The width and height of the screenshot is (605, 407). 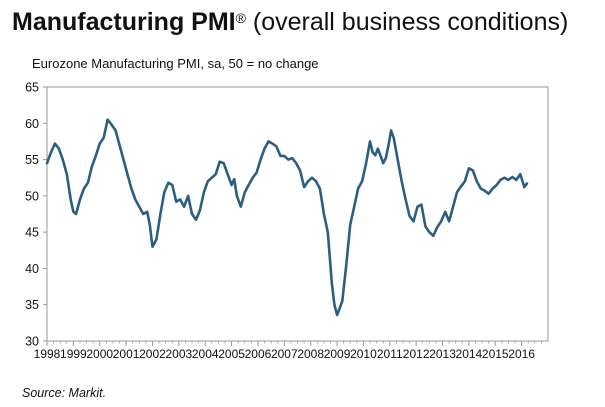 I want to click on x-tick-label: 2015, so click(x=495, y=354).